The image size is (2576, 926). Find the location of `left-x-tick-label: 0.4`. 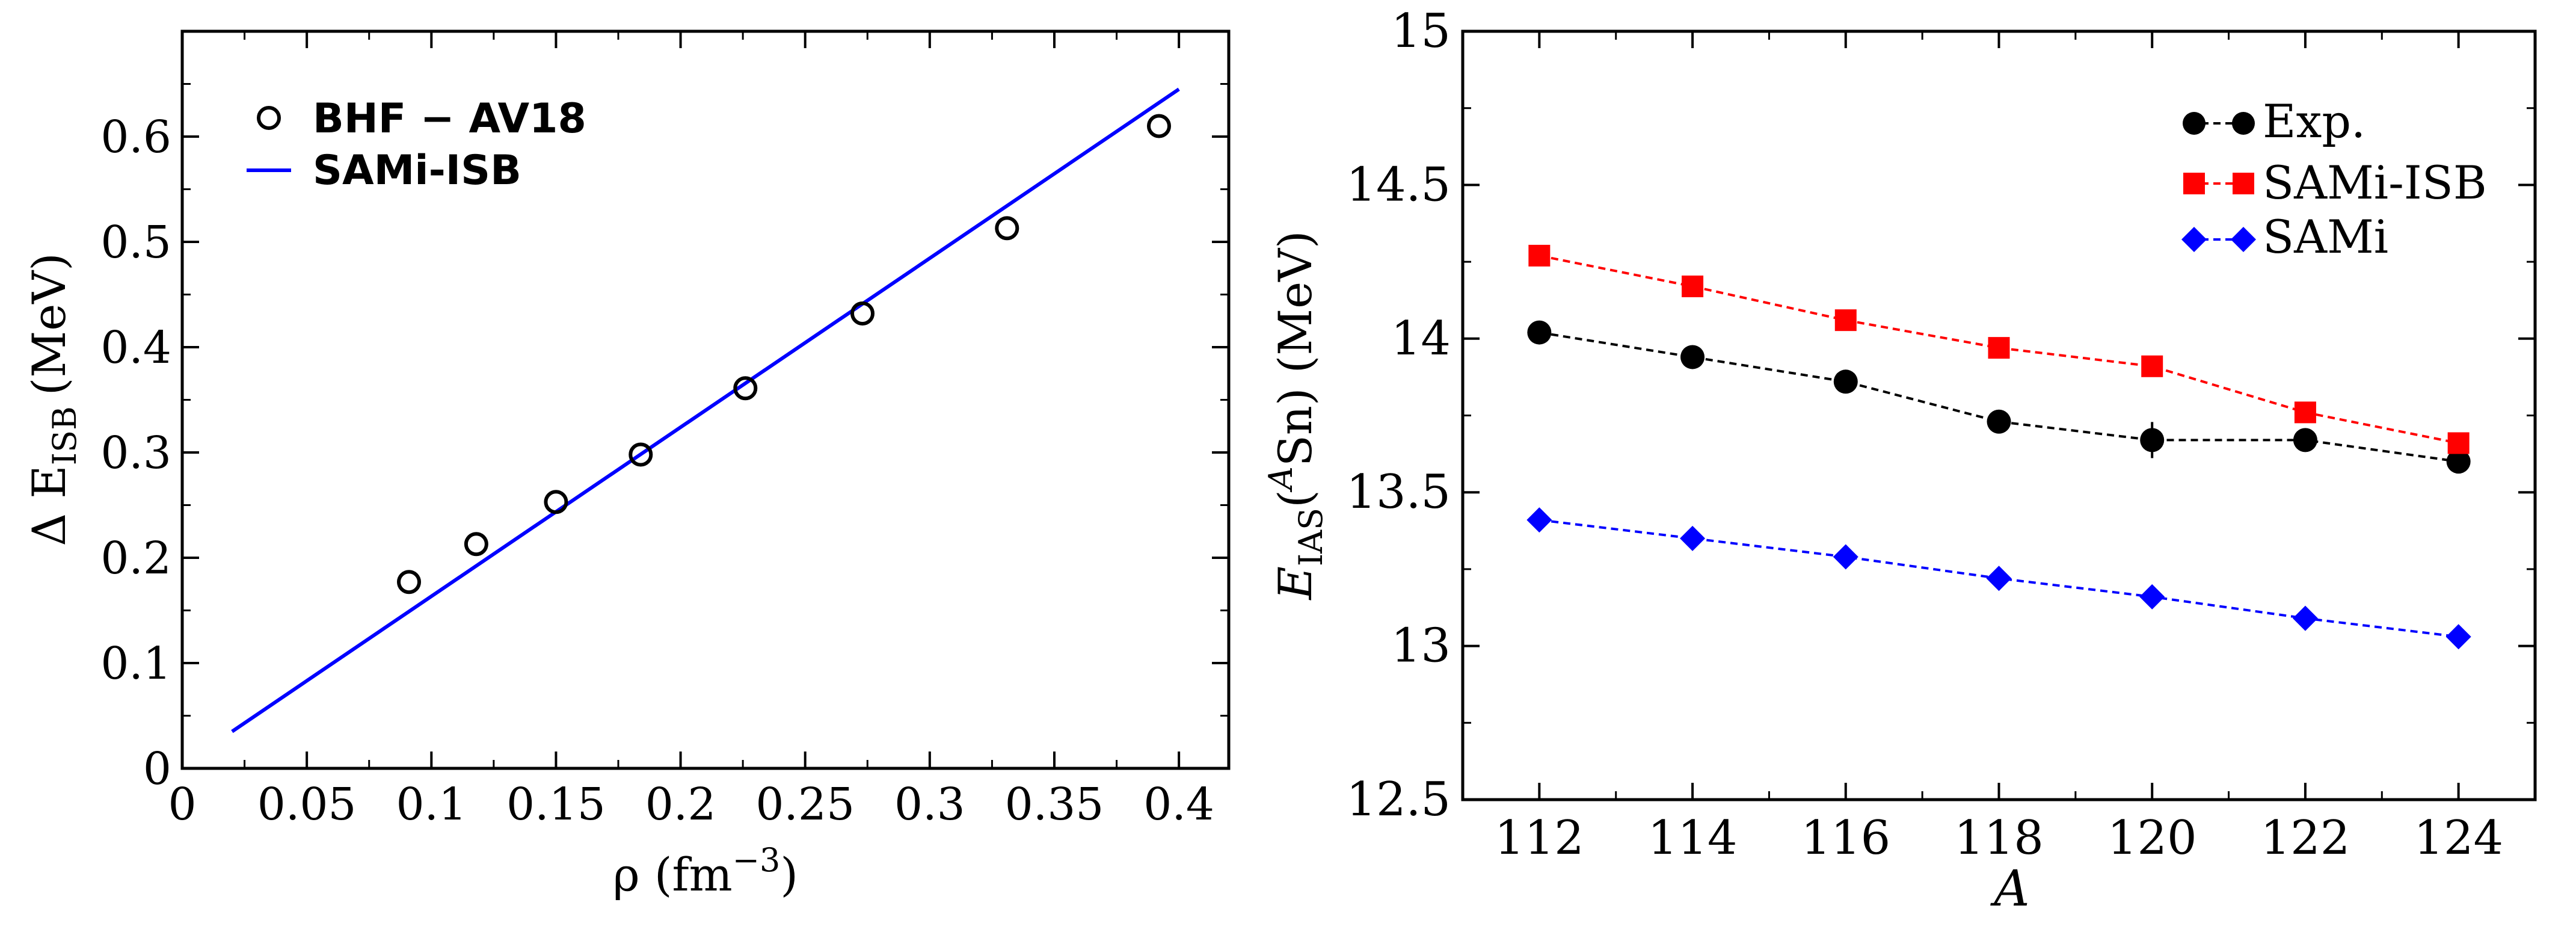

left-x-tick-label: 0.4 is located at coordinates (1179, 804).